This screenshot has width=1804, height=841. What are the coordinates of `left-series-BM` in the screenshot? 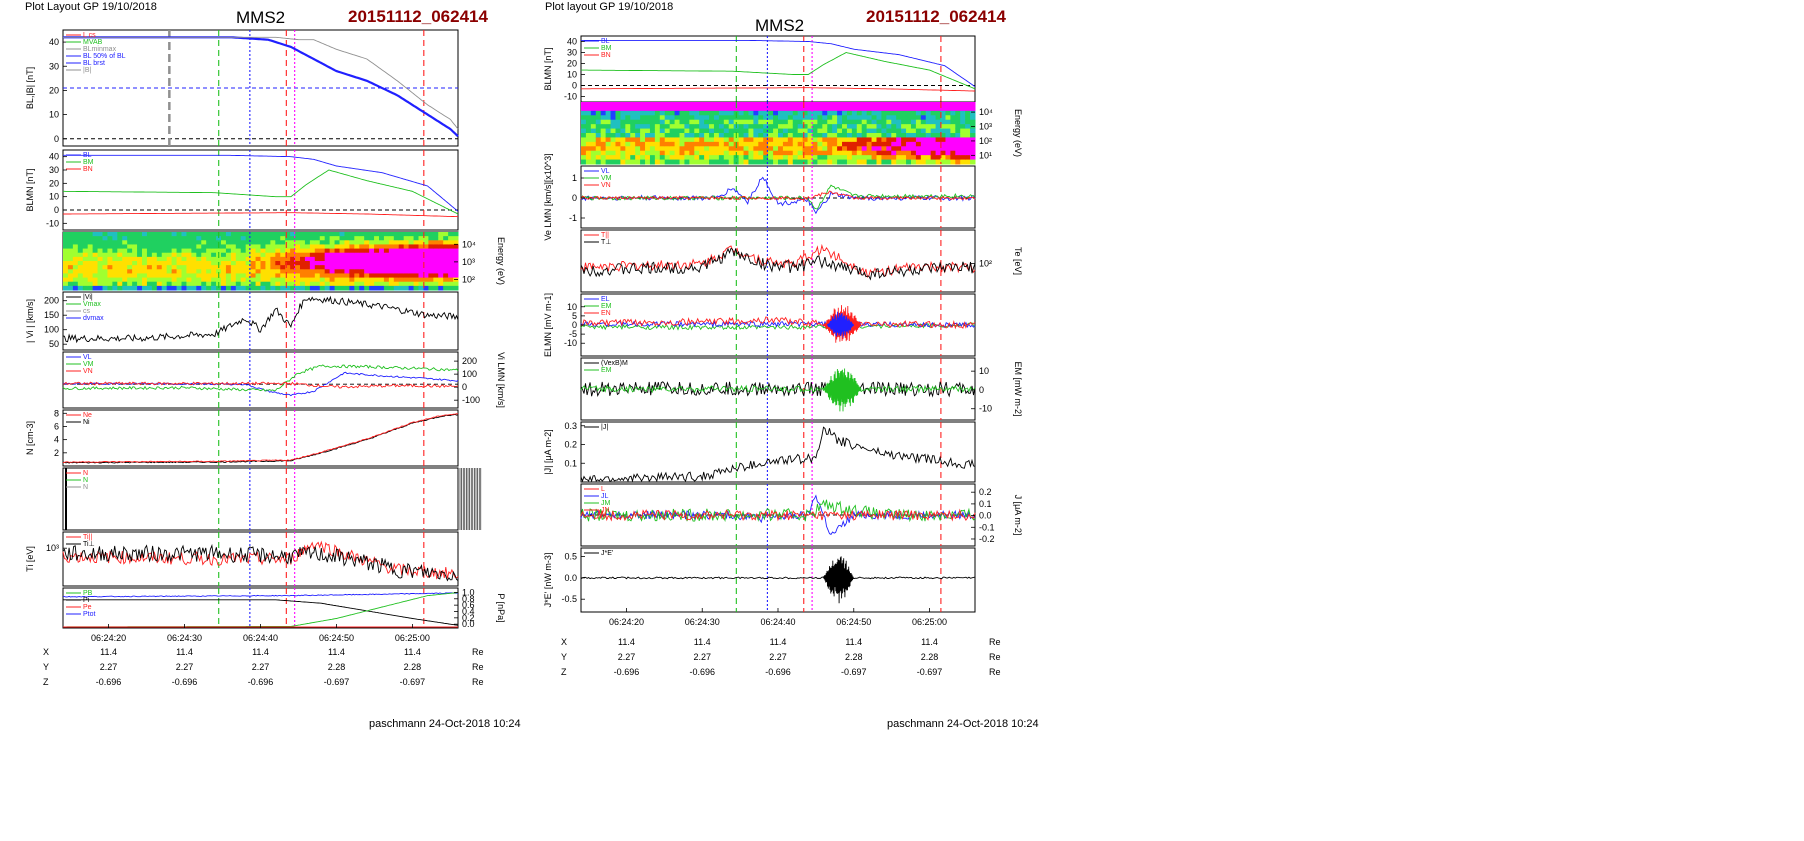 It's located at (261, 192).